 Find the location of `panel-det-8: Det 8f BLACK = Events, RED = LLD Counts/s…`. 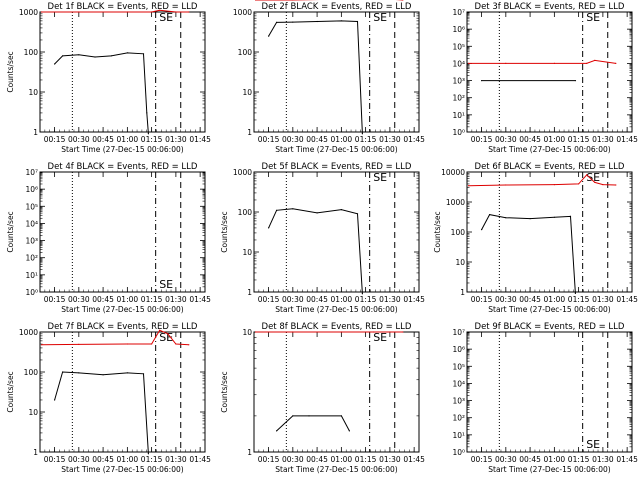

panel-det-8: Det 8f BLACK = Events, RED = LLD Counts/s… is located at coordinates (322, 398).